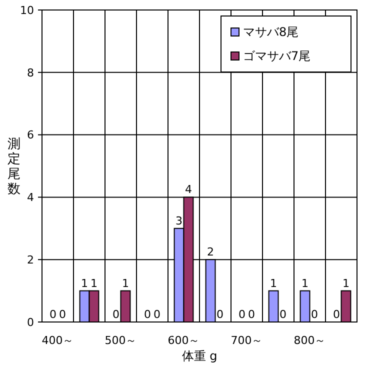 The height and width of the screenshot is (366, 375). I want to click on y-tick-label: 8, so click(30, 73).